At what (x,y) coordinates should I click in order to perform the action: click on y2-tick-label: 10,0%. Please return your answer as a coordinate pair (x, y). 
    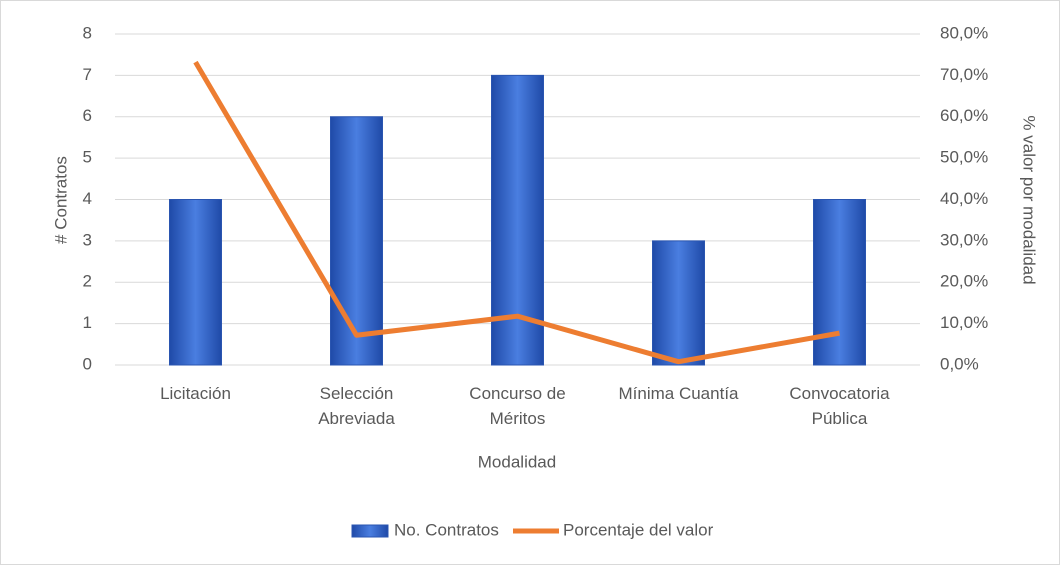
    Looking at the image, I should click on (964, 322).